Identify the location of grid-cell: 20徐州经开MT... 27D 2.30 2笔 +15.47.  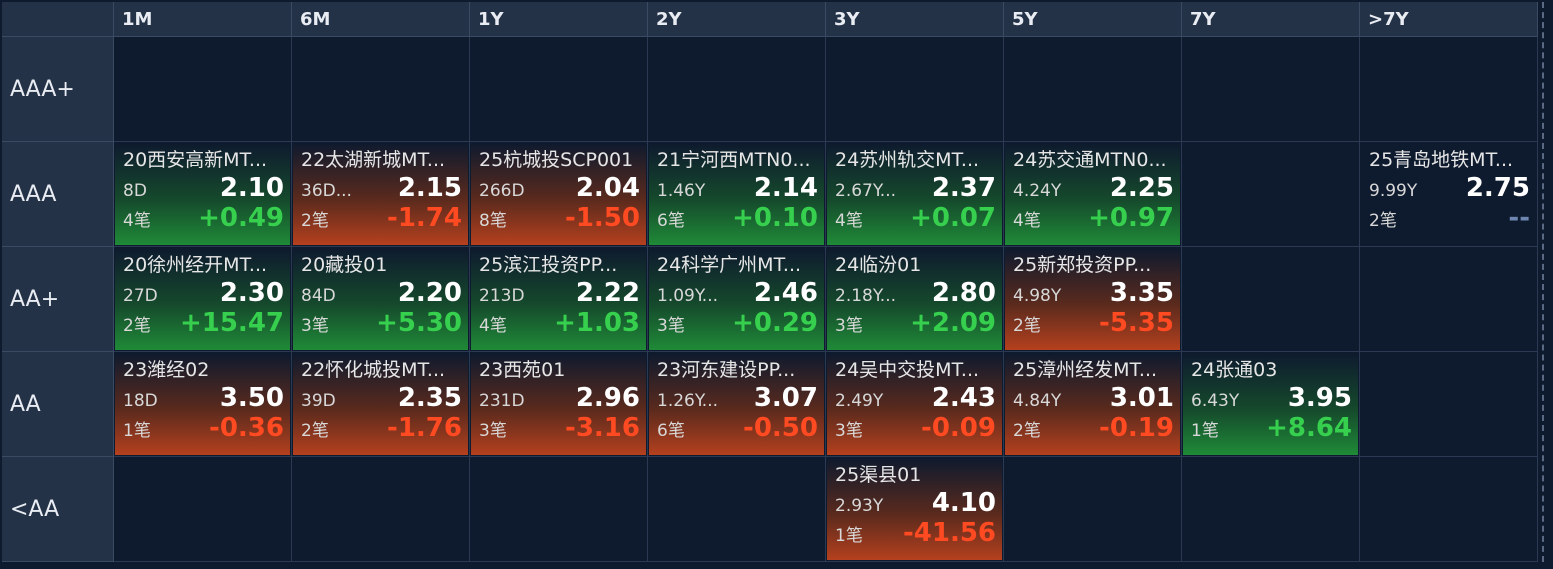
(203, 299).